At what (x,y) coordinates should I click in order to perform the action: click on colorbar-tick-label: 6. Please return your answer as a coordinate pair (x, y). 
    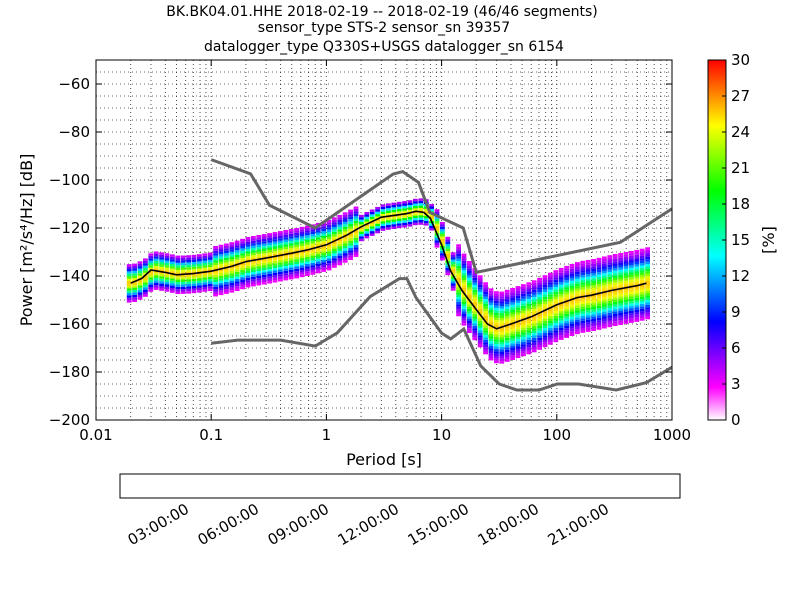
    Looking at the image, I should click on (736, 348).